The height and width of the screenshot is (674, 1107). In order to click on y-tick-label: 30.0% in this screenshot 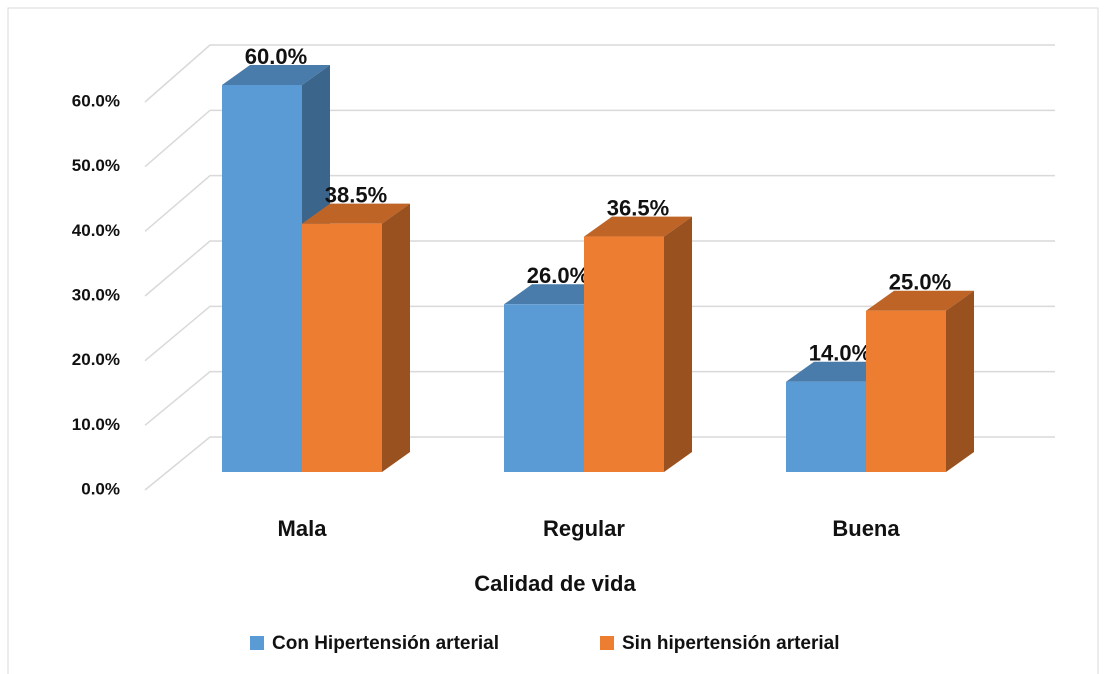, I will do `click(96, 294)`.